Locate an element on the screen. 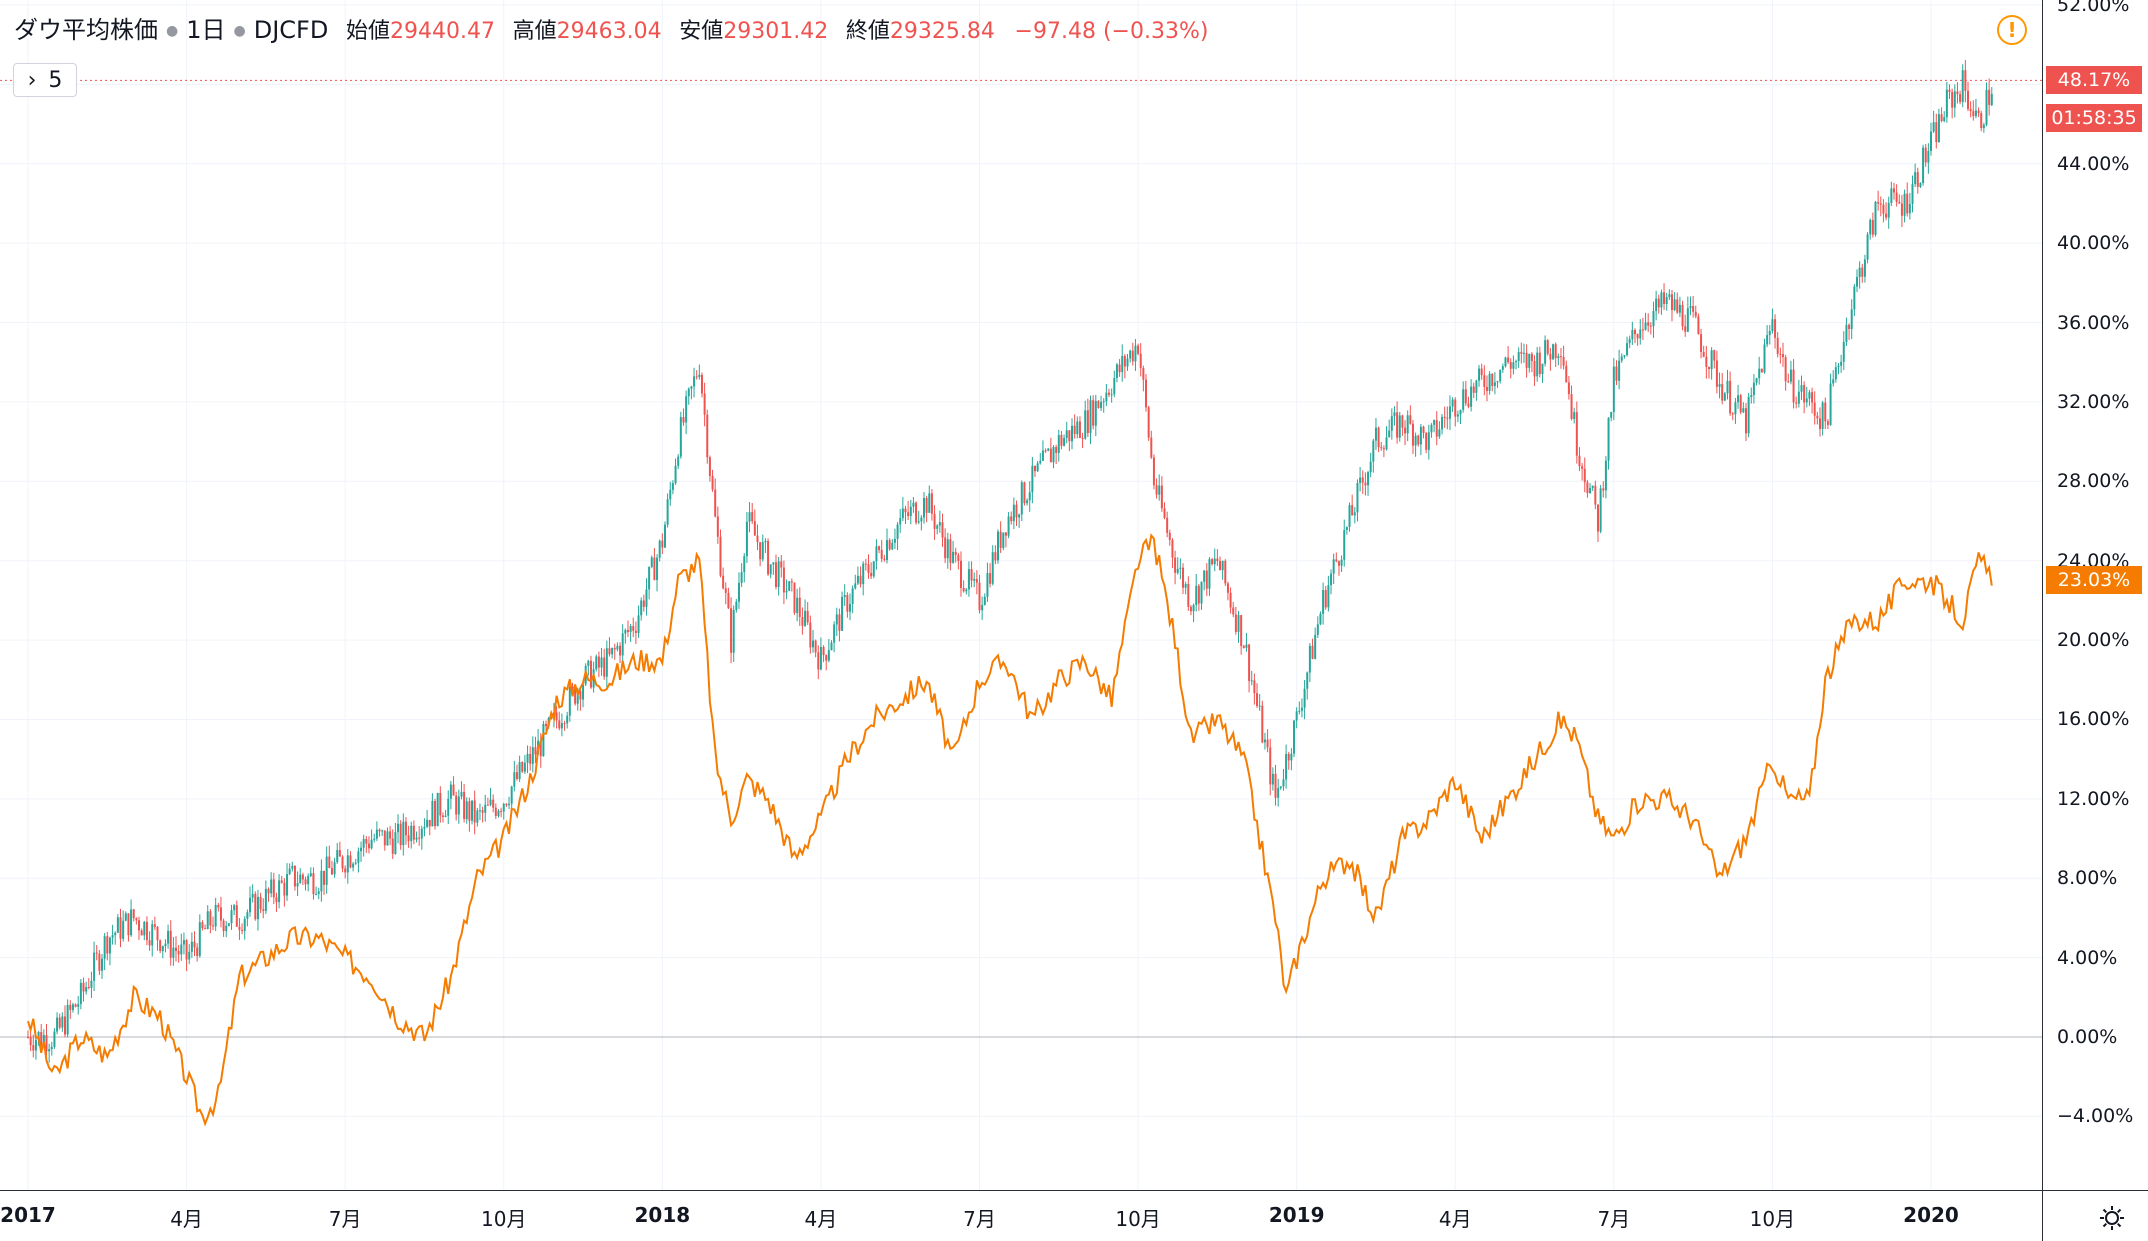 This screenshot has height=1241, width=2148. time-axis: 2017 4月 7月 10月 2018 4月 7月 10月 2019 4月 7月 10月 2020 is located at coordinates (1021, 1215).